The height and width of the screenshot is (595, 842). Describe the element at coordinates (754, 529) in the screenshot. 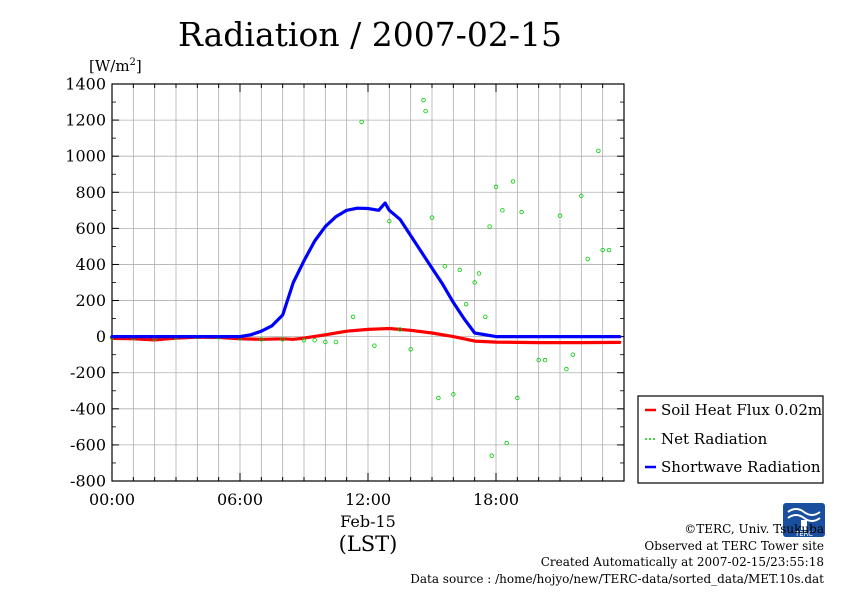

I see `copyright-text: ©TERC, Univ. Tsukuba` at that location.